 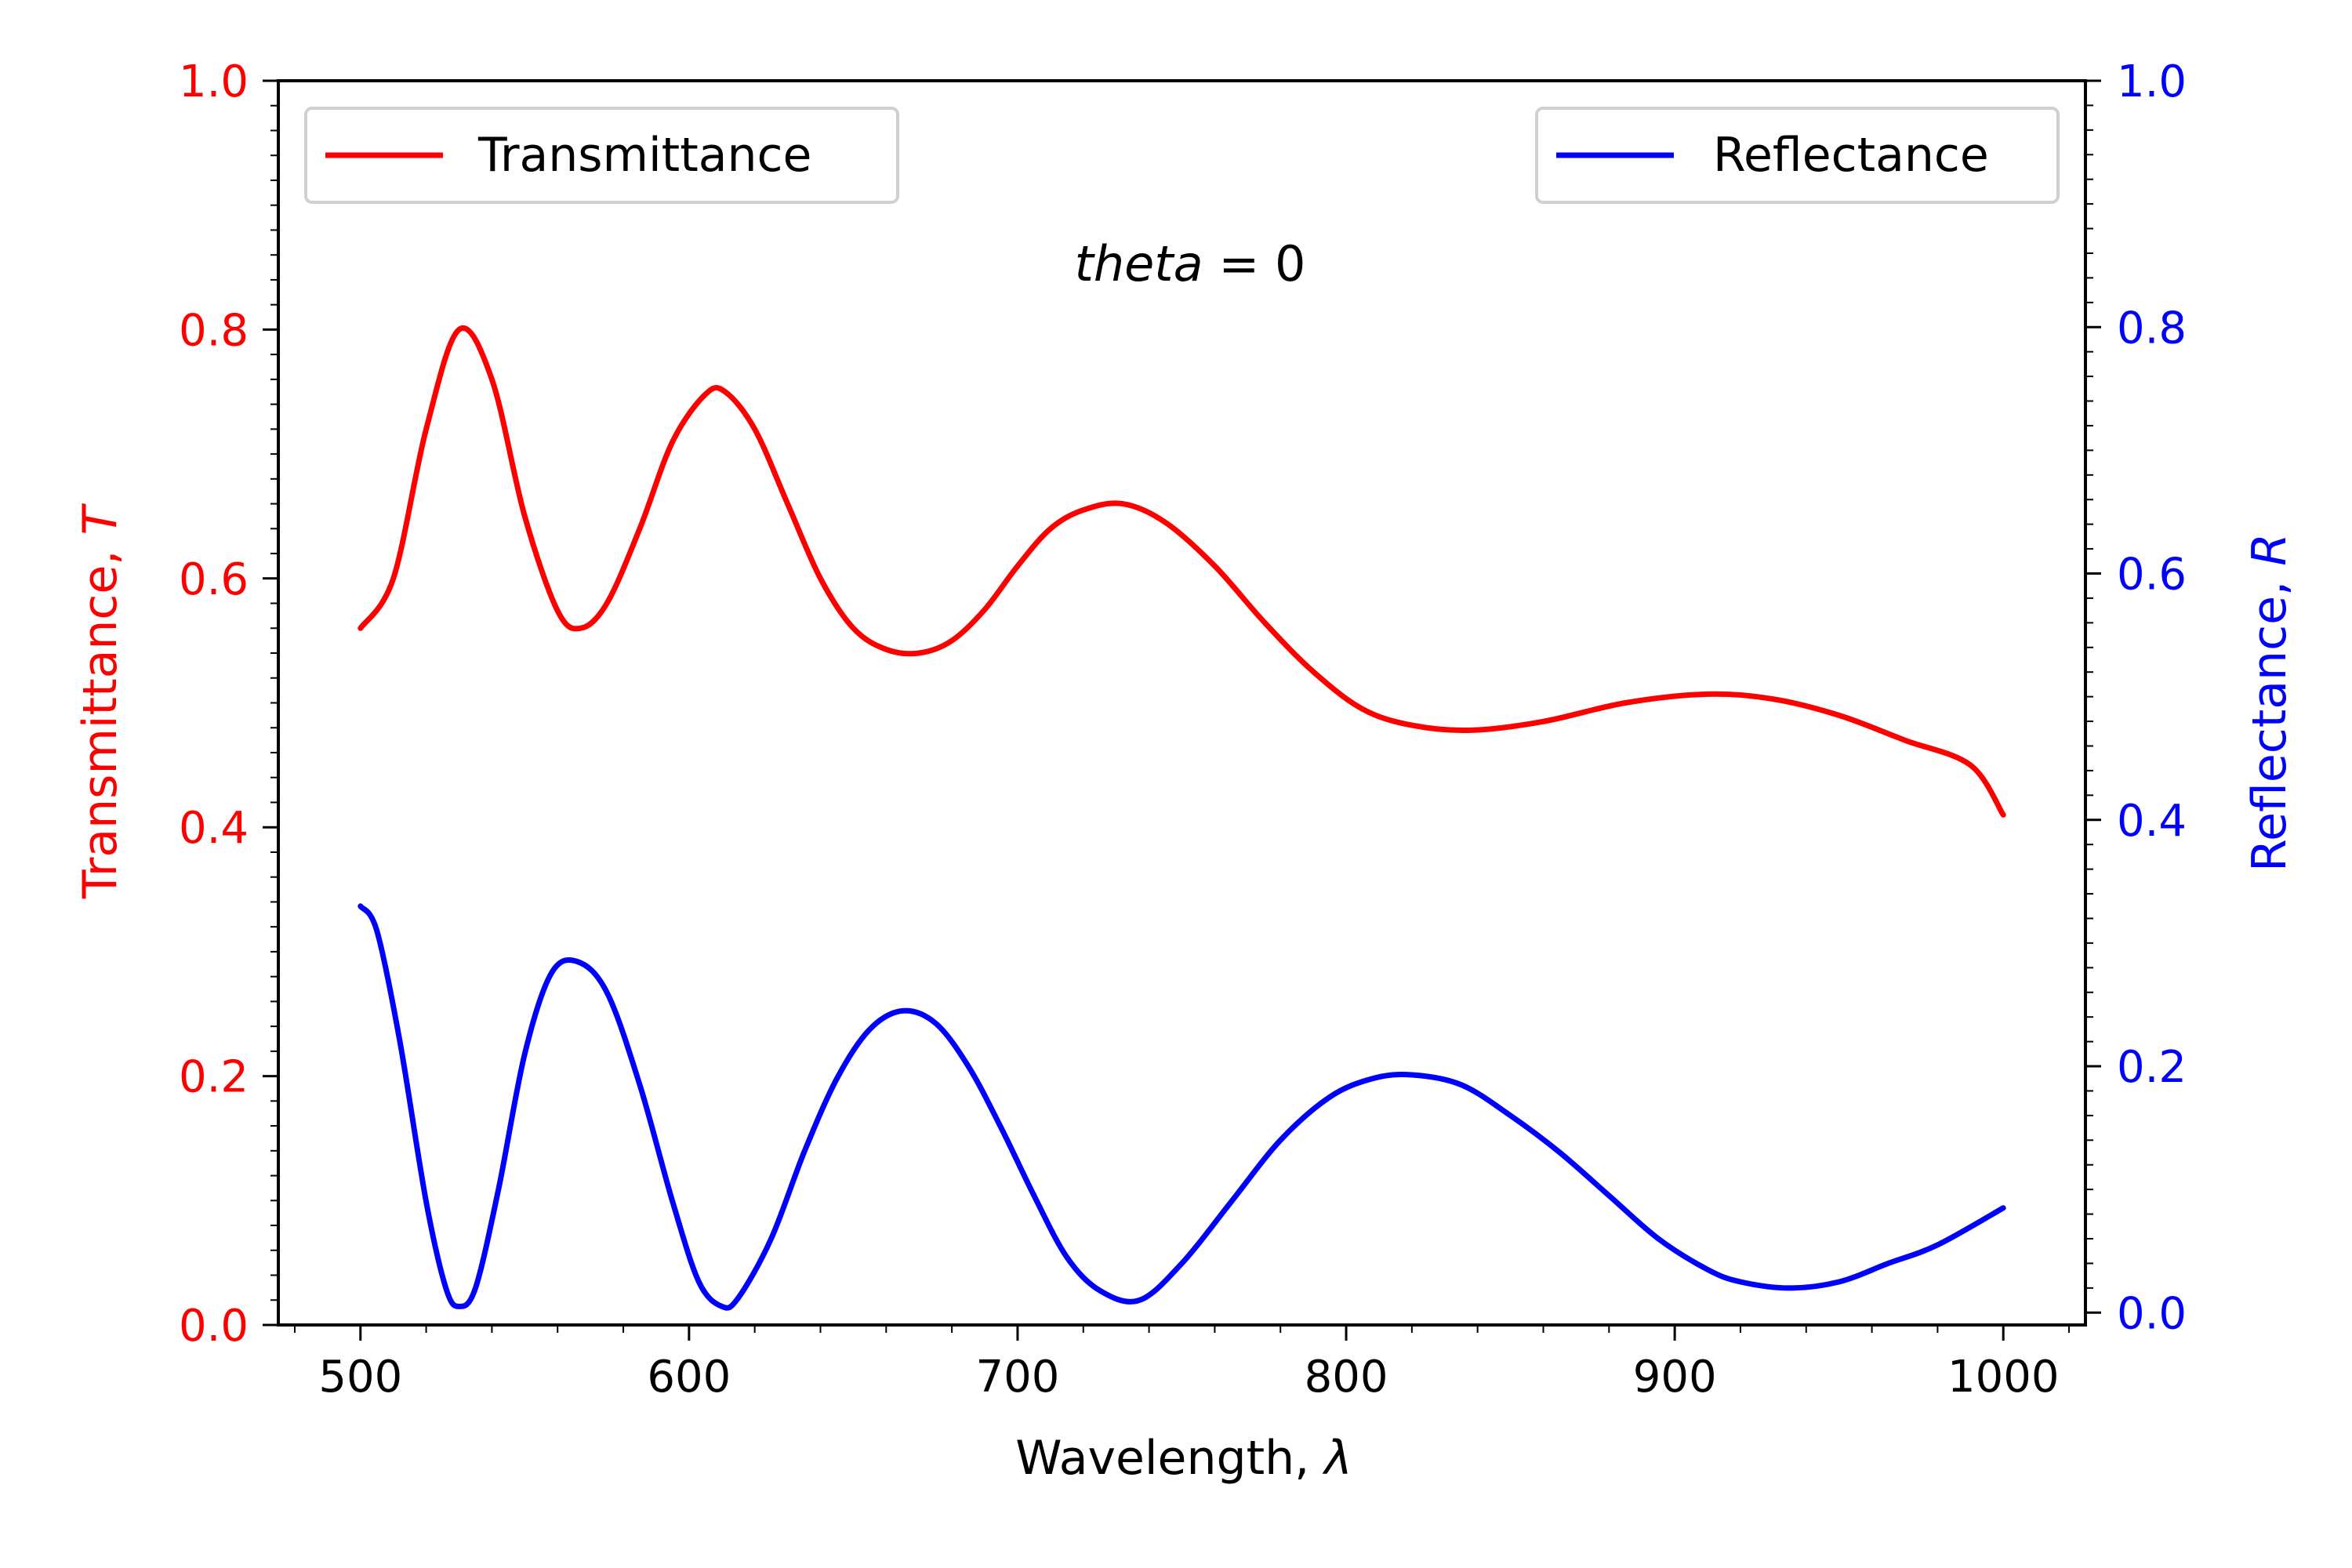 What do you see at coordinates (1851, 155) in the screenshot?
I see `legend-reflectance-label: Reflectance` at bounding box center [1851, 155].